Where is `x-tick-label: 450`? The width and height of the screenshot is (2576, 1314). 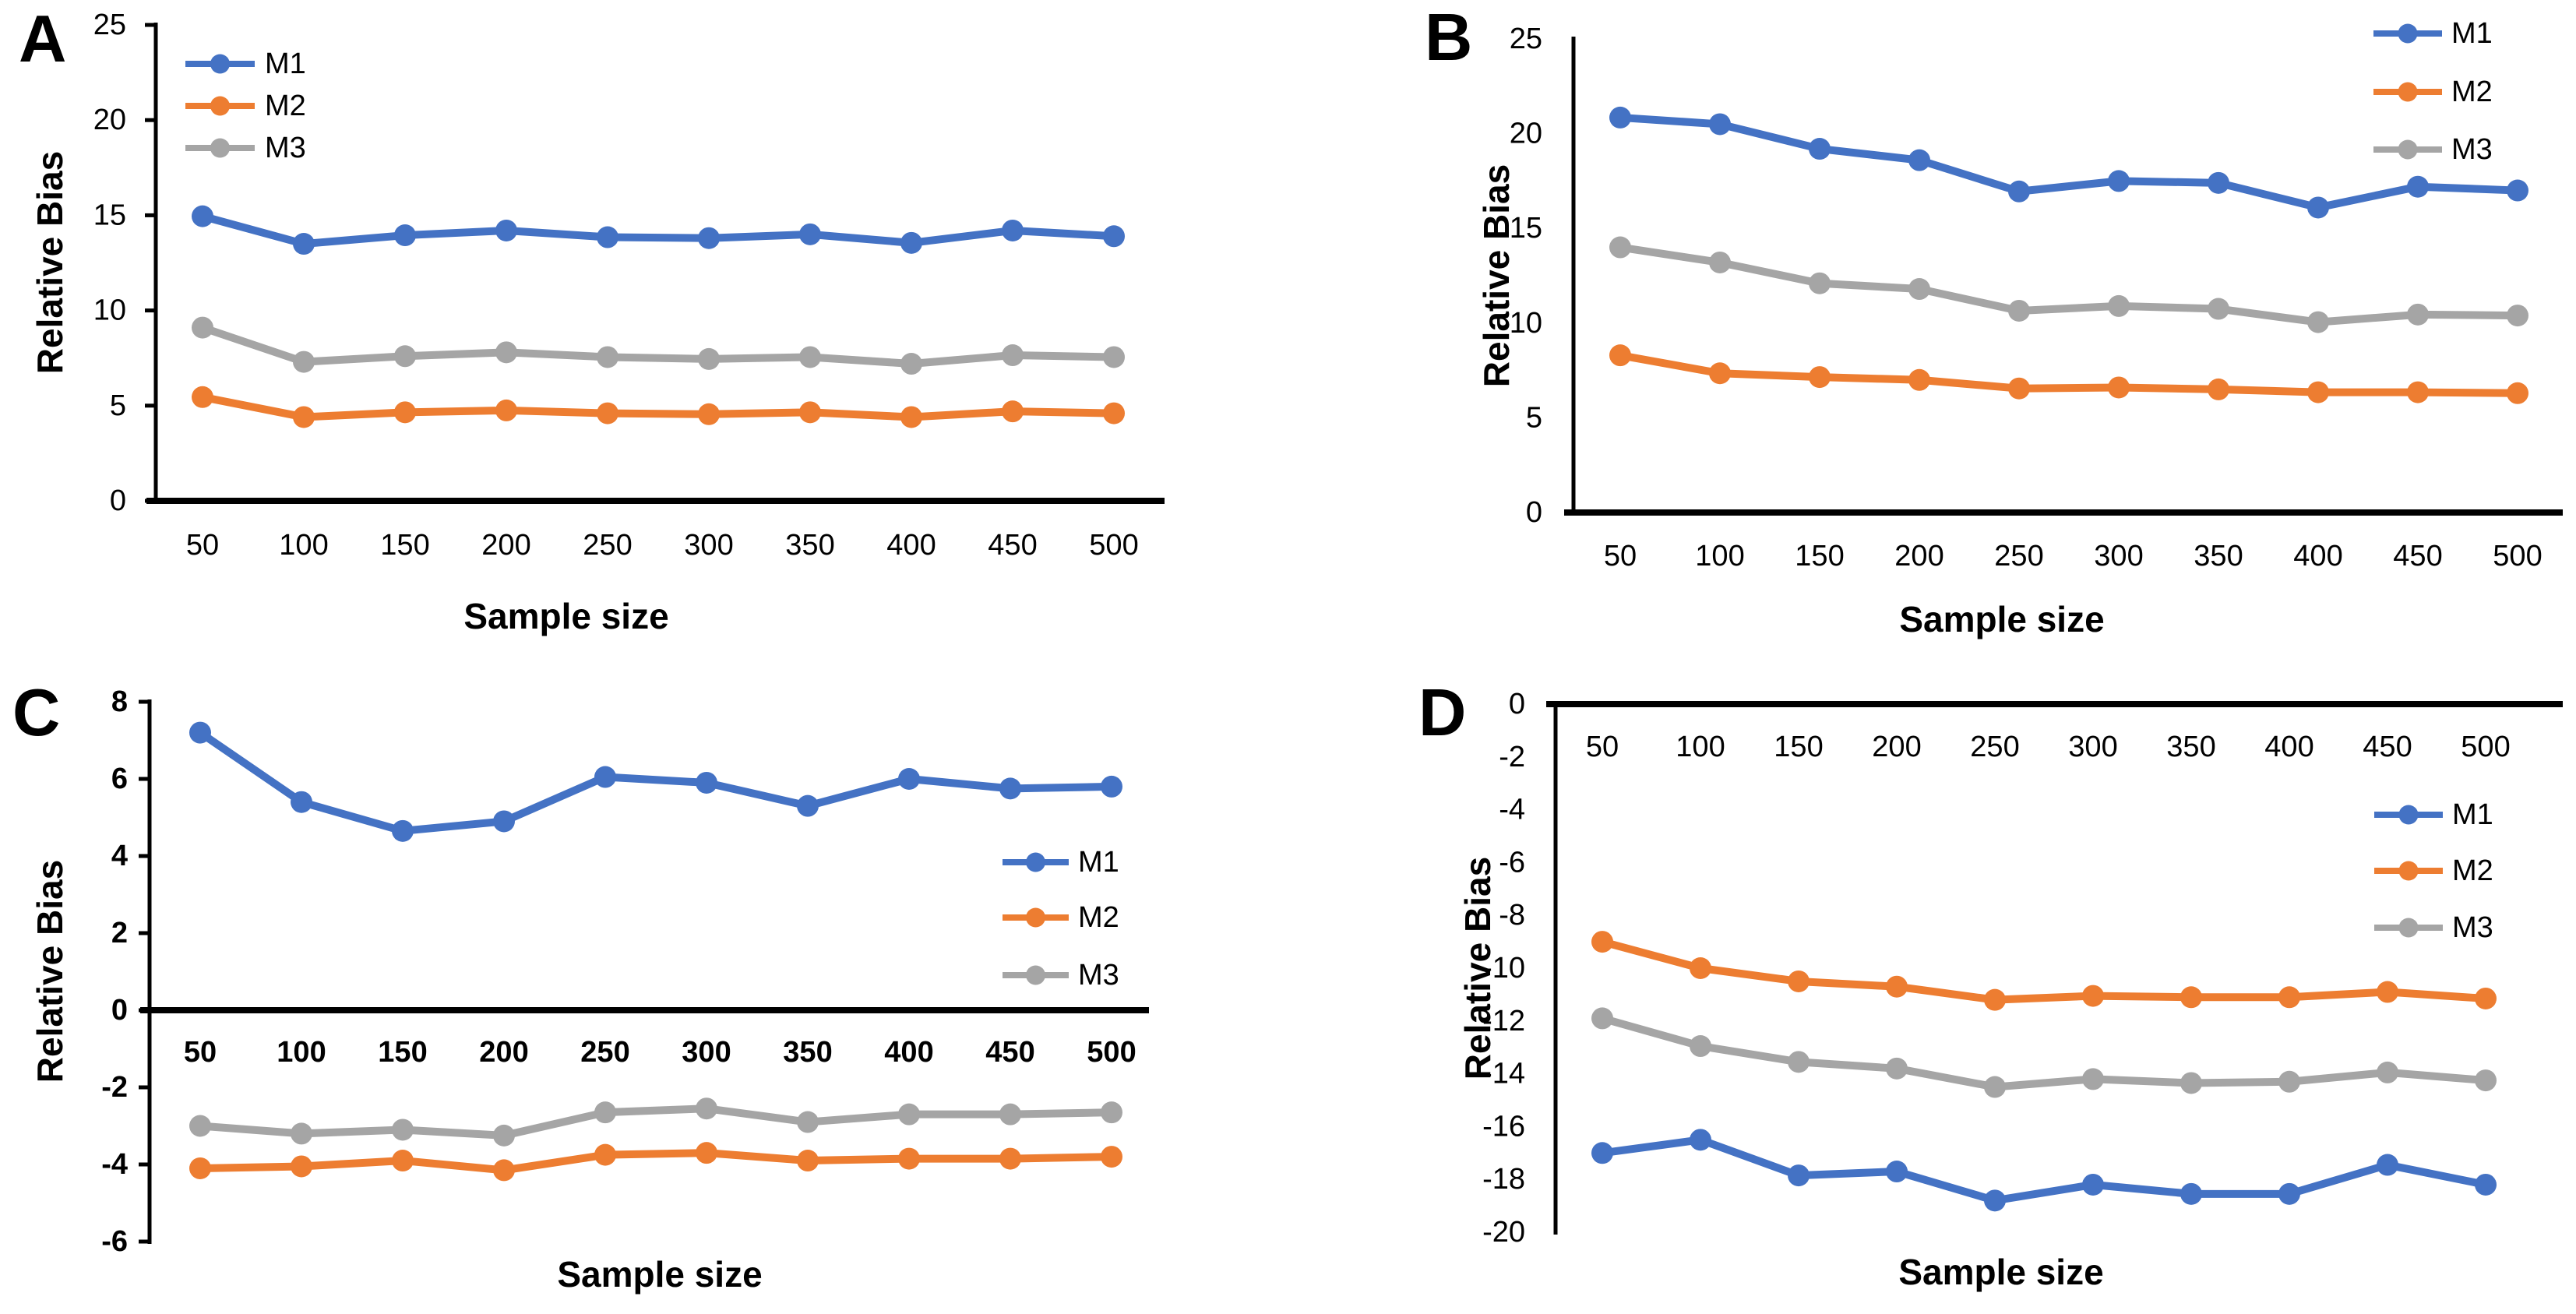 x-tick-label: 450 is located at coordinates (2417, 556).